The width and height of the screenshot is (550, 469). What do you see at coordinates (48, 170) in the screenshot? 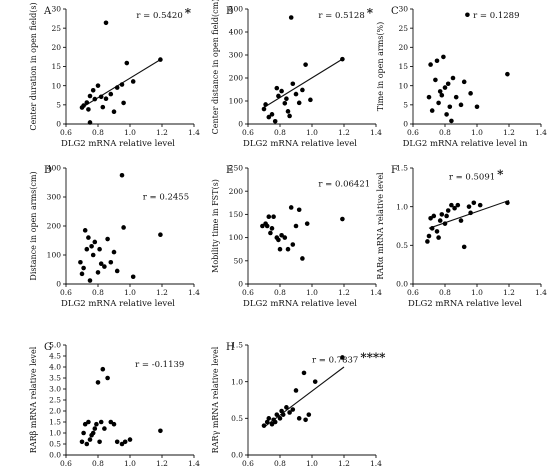
I see `panel-letter: D` at bounding box center [48, 170].